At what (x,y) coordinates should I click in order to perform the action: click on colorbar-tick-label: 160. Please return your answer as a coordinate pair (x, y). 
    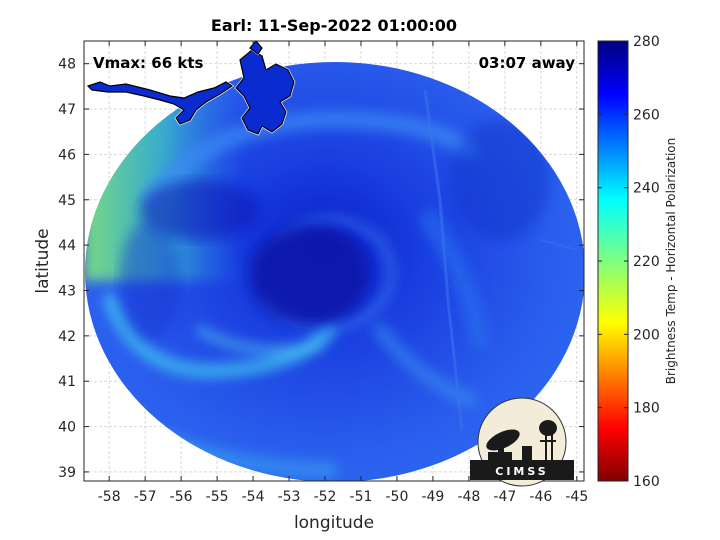
    Looking at the image, I should click on (646, 482).